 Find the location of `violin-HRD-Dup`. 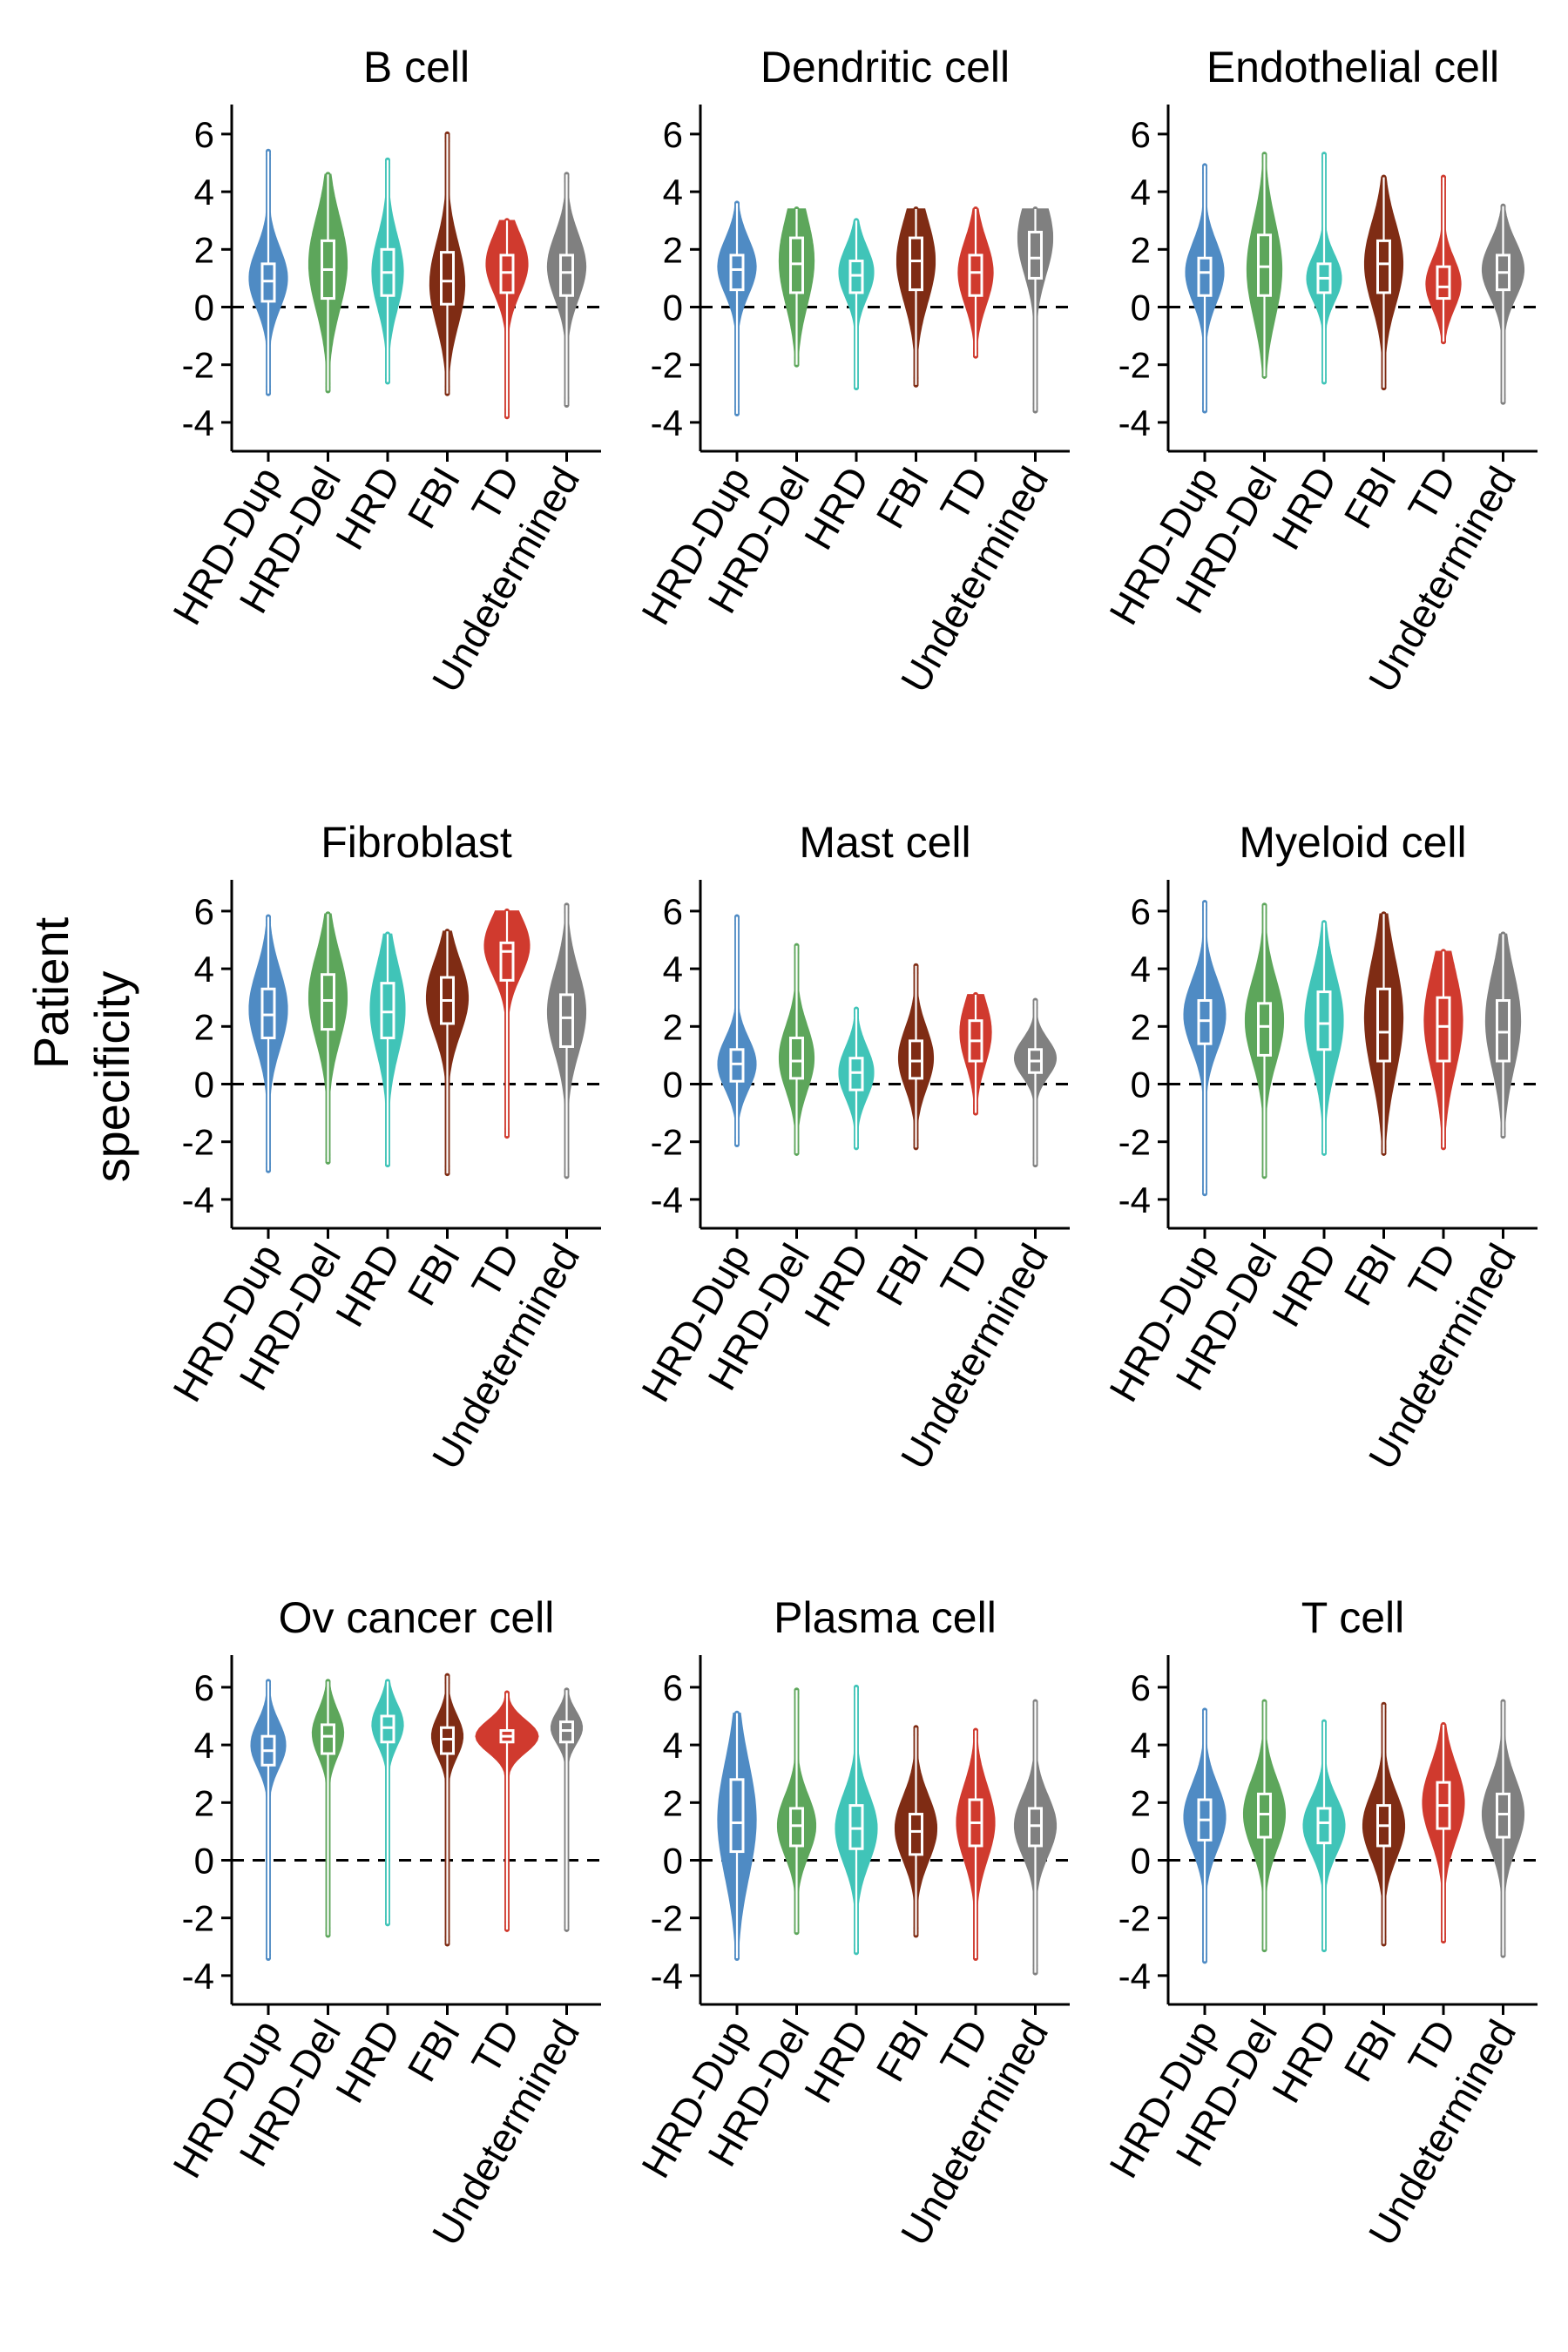

violin-HRD-Dup is located at coordinates (737, 1836).